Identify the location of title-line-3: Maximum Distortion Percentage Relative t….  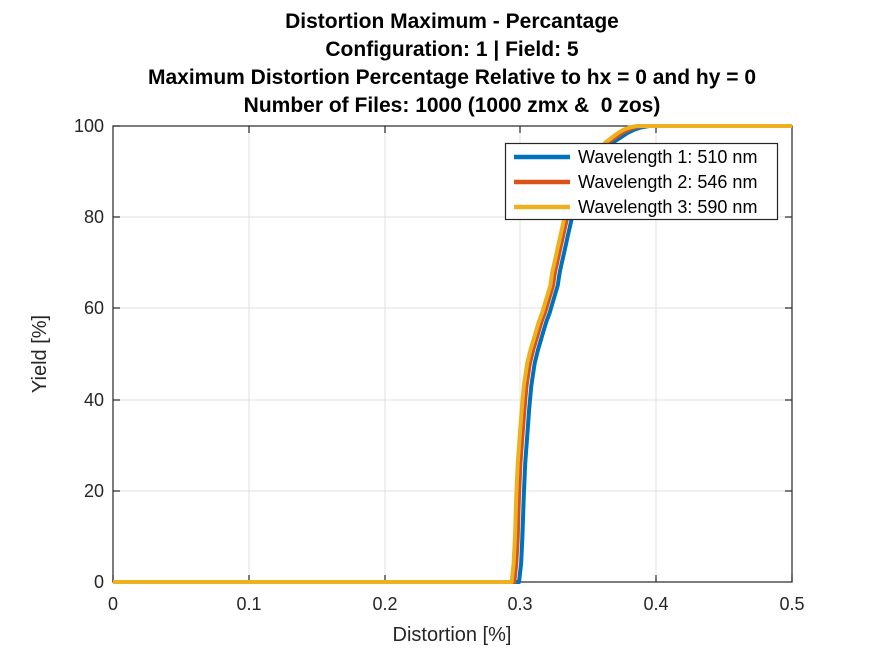
(452, 77).